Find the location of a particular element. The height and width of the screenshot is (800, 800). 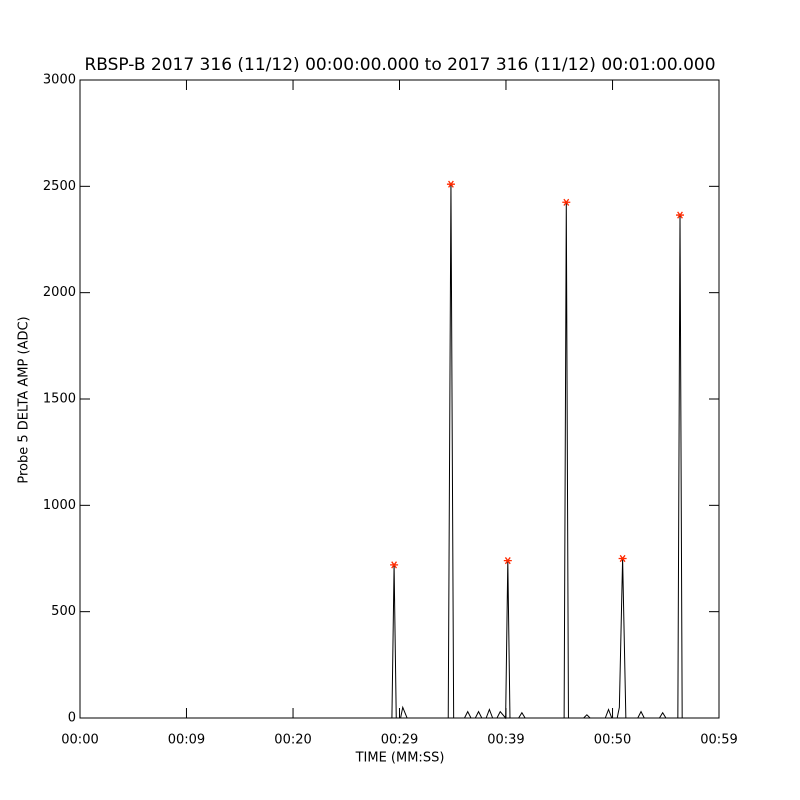

x-tick-label: 00:00 is located at coordinates (79, 740).